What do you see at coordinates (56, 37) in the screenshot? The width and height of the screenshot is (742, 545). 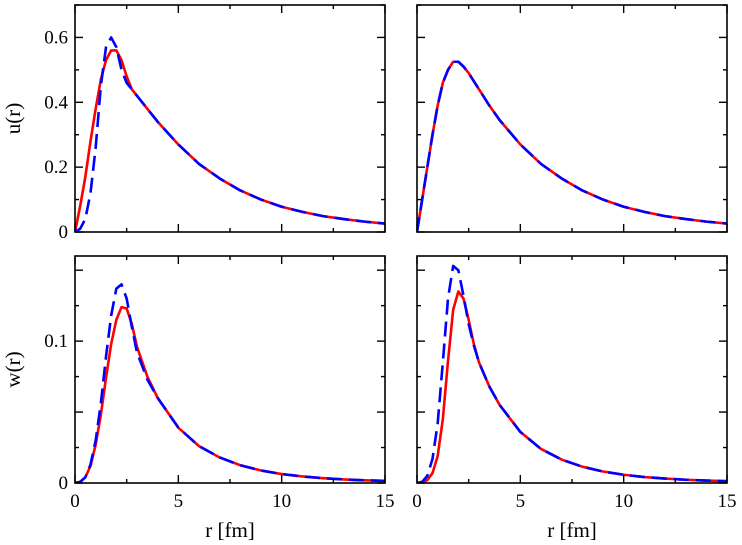 I see `y-tick-label: 0.6` at bounding box center [56, 37].